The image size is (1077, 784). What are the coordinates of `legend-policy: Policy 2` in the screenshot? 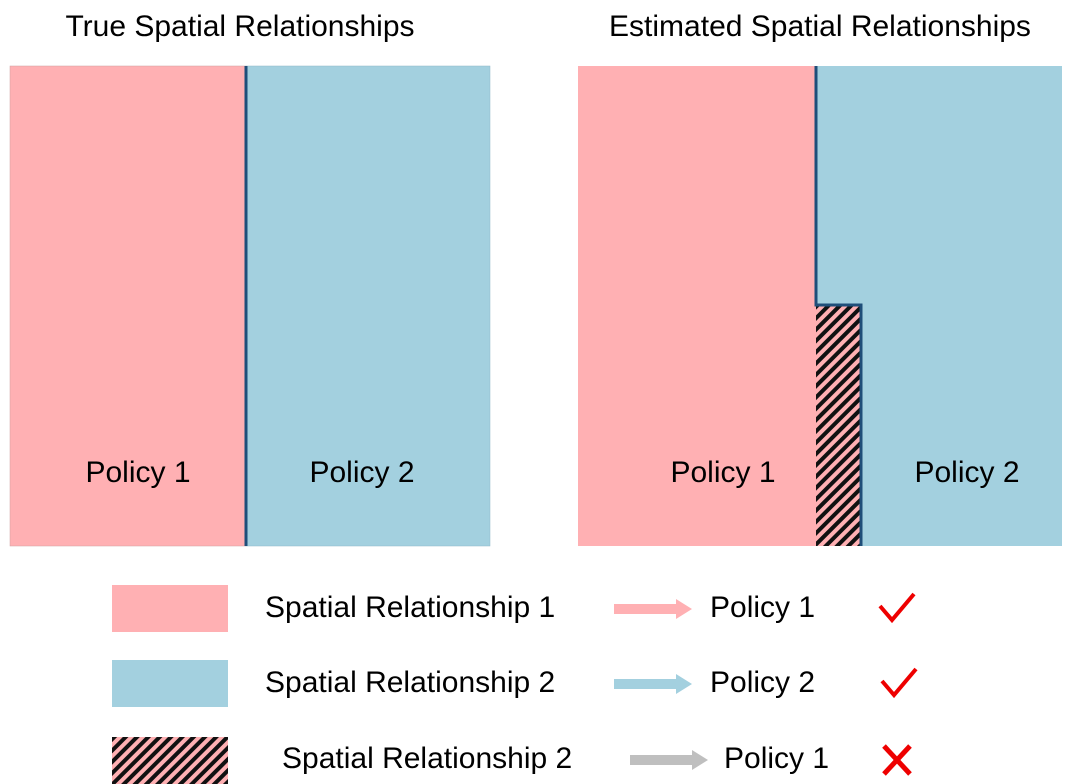 It's located at (762, 682).